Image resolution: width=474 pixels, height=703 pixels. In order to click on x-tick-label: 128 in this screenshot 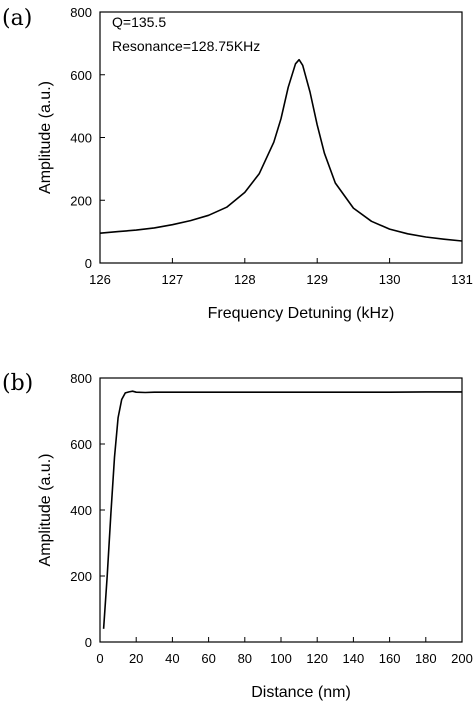, I will do `click(245, 279)`.